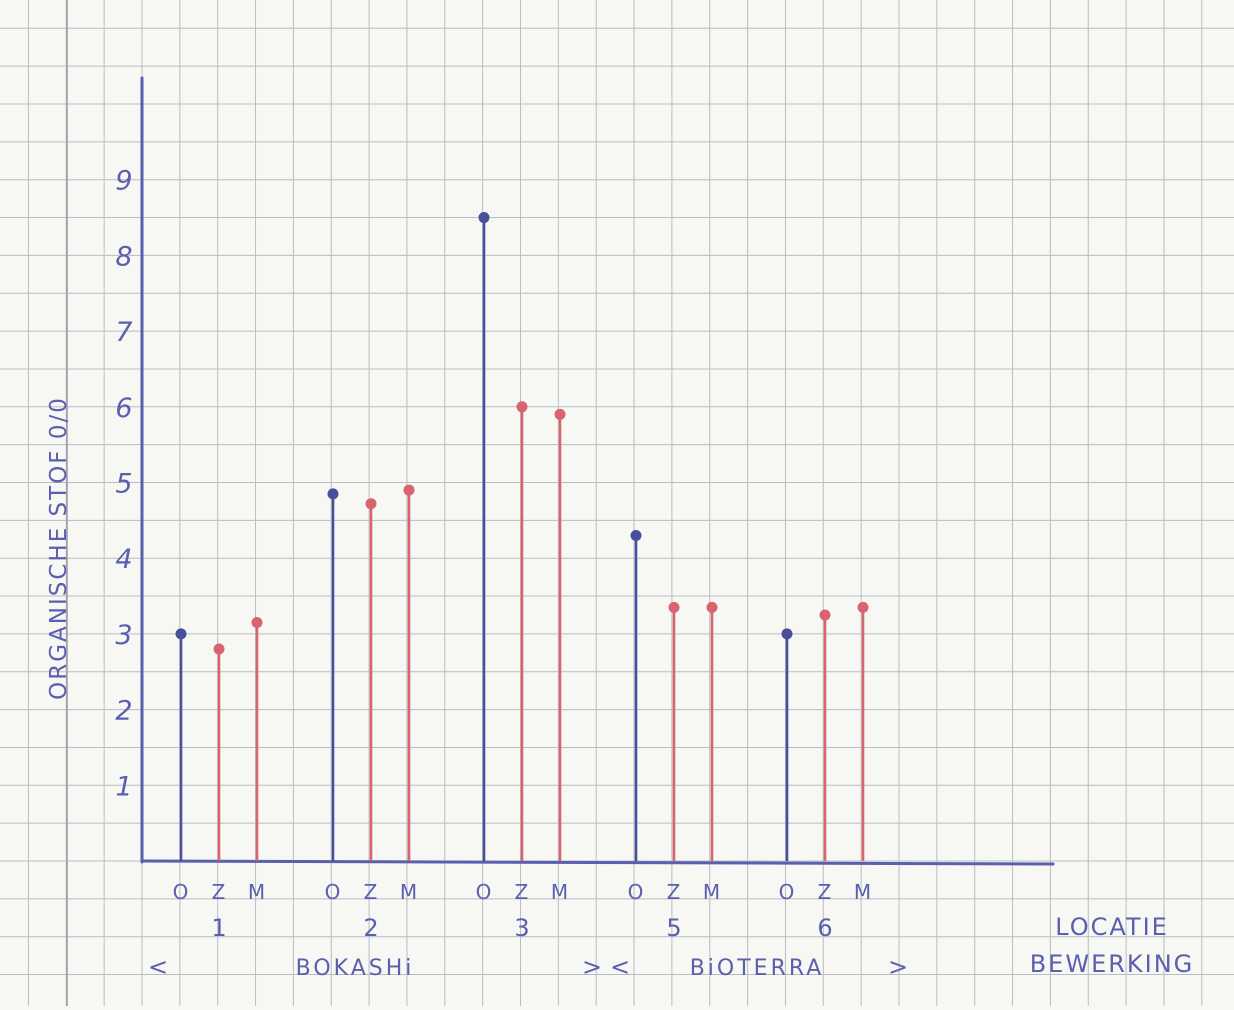  I want to click on x-axis-title-line: LOCATIE, so click(1112, 927).